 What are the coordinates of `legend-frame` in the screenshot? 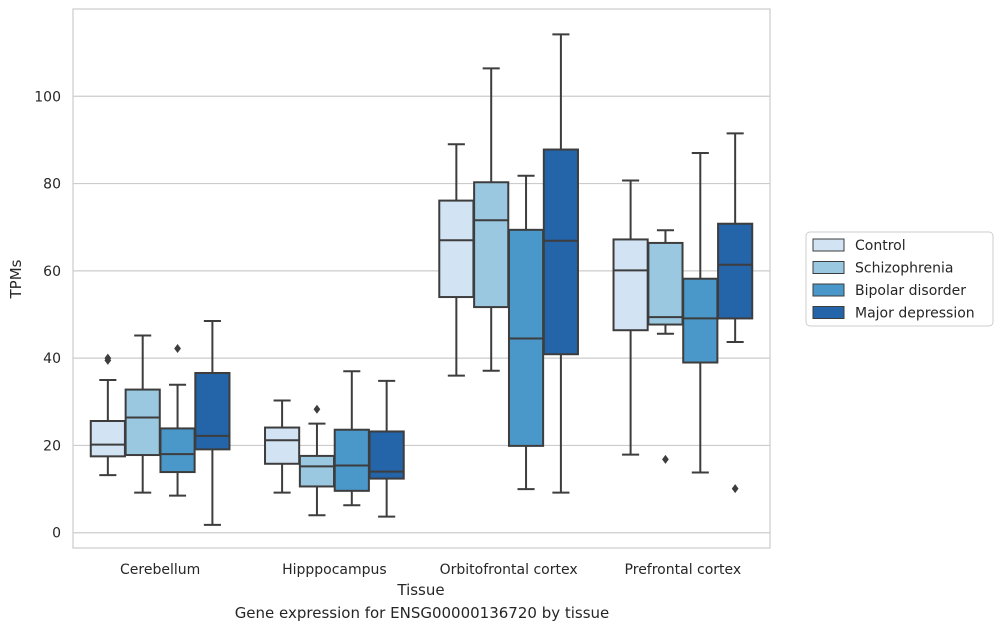 It's located at (899, 279).